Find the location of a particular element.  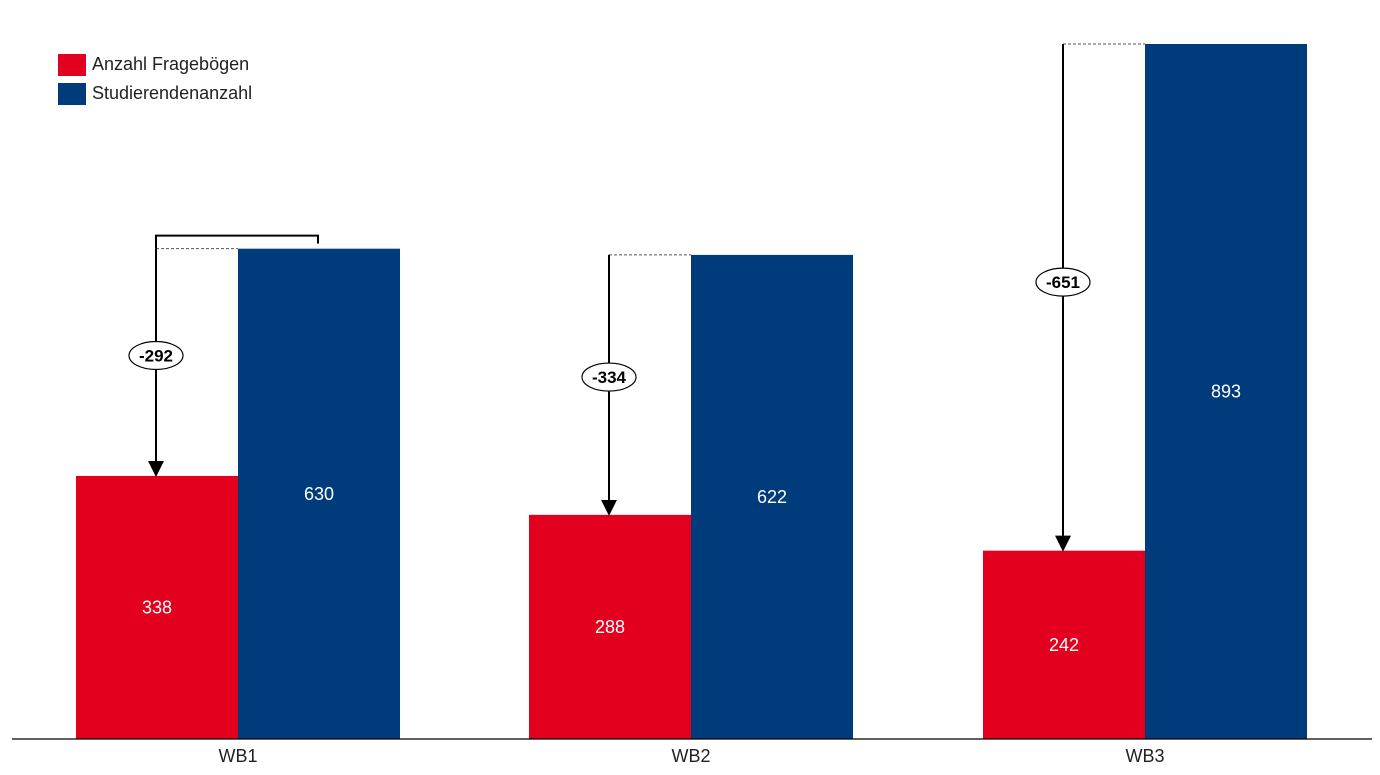

difference-badge-wb2 is located at coordinates (609, 377).